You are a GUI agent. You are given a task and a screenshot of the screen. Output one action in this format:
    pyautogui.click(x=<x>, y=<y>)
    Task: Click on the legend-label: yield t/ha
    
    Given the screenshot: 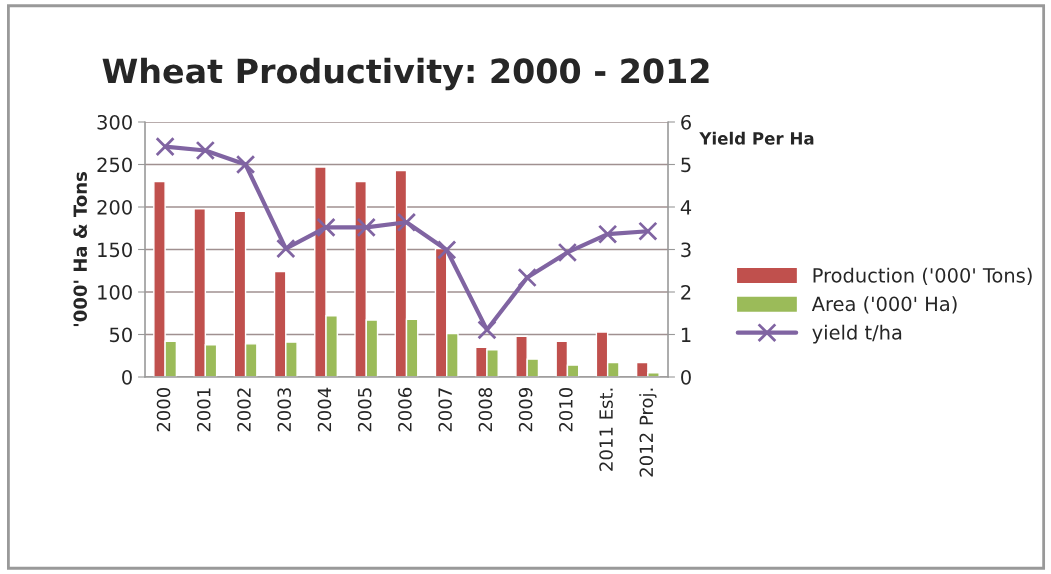 What is the action you would take?
    pyautogui.click(x=857, y=334)
    